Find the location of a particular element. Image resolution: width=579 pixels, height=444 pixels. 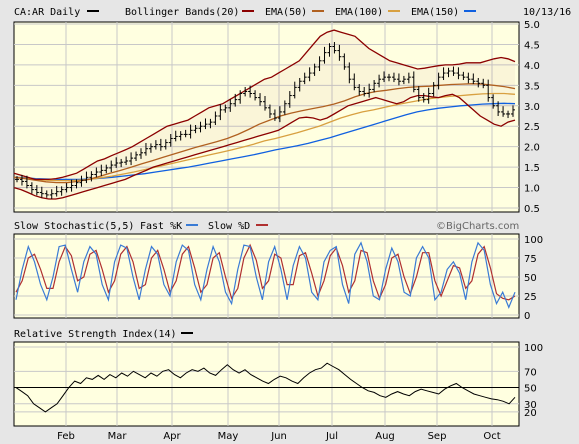

price-tick-label: 5.0 is located at coordinates (532, 25).